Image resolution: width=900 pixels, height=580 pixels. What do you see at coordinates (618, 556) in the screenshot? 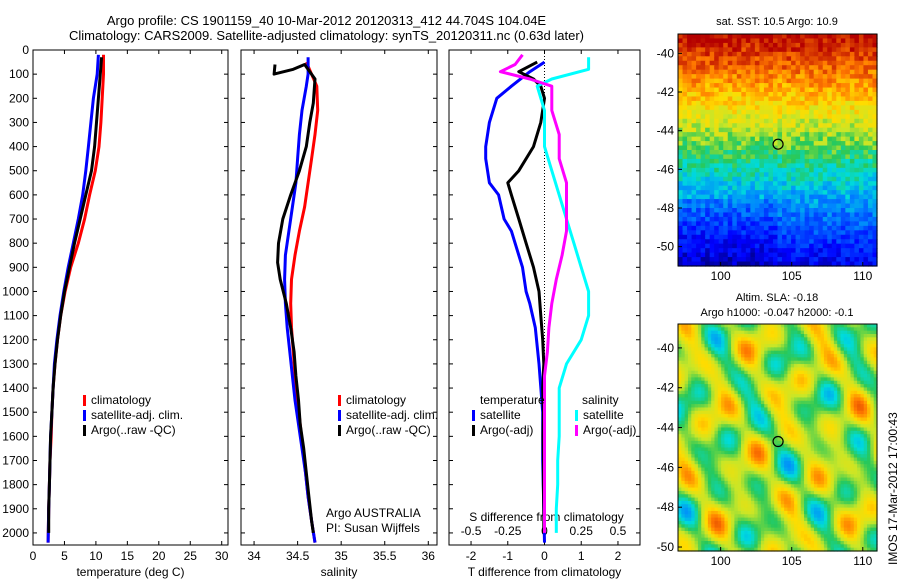
I see `x-tick-label: 2` at bounding box center [618, 556].